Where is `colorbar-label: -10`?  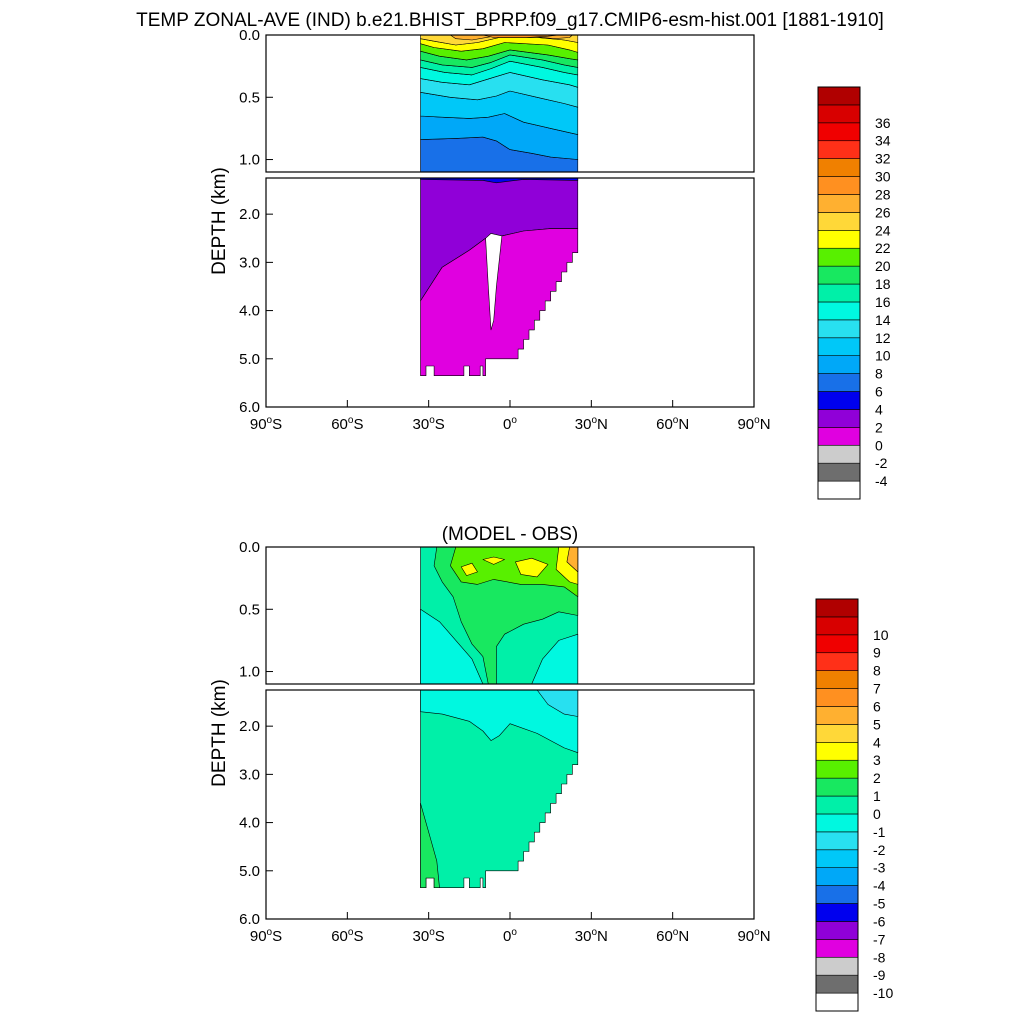
colorbar-label: -10 is located at coordinates (883, 993).